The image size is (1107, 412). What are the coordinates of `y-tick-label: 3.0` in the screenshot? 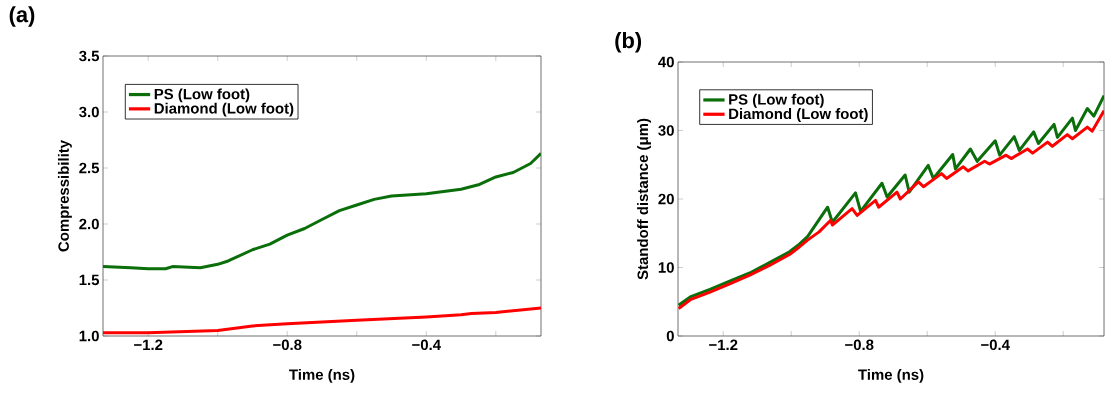 It's located at (89, 112).